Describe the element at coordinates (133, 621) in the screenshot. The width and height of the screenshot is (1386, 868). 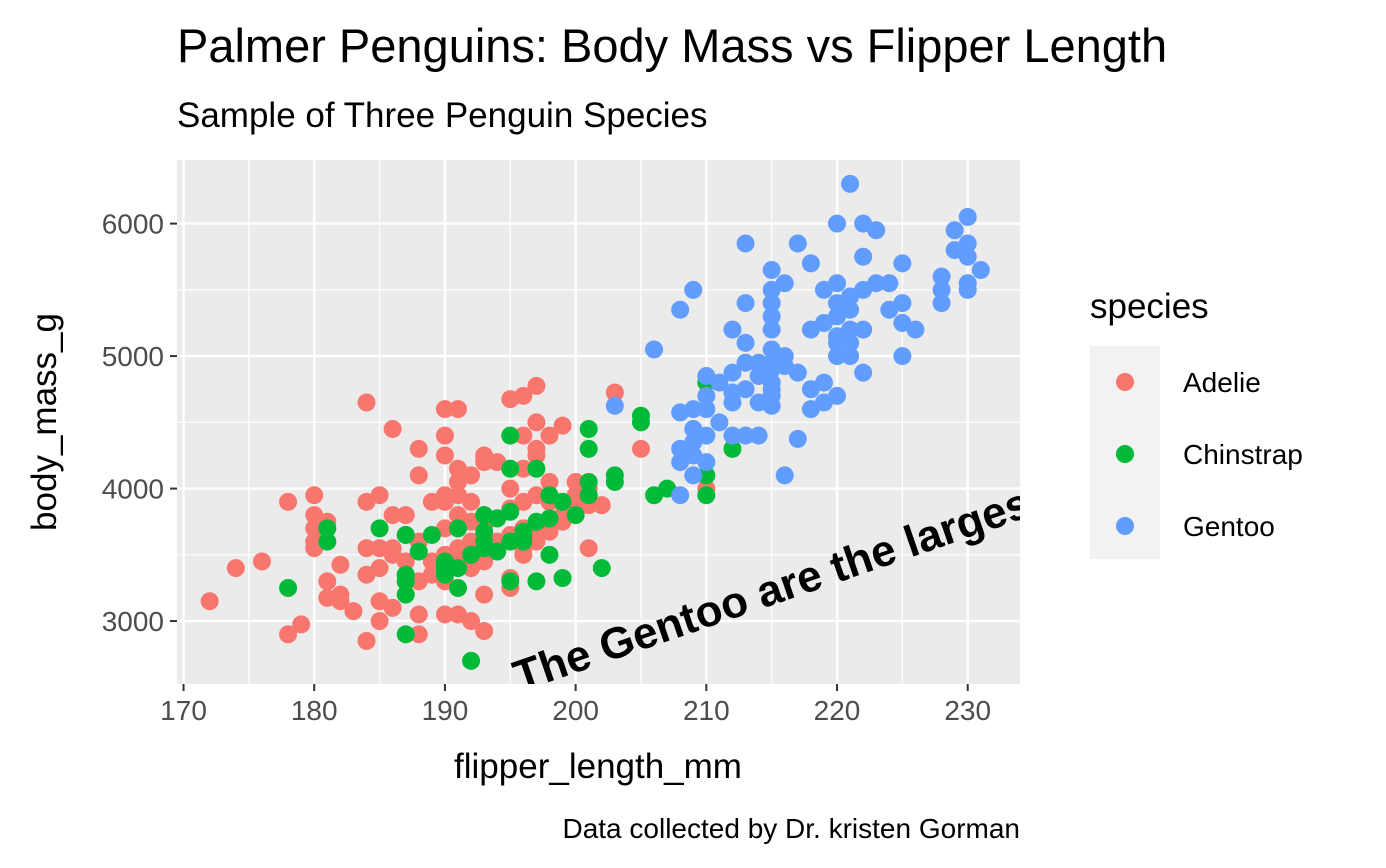
I see `y-tick-label: 3000` at that location.